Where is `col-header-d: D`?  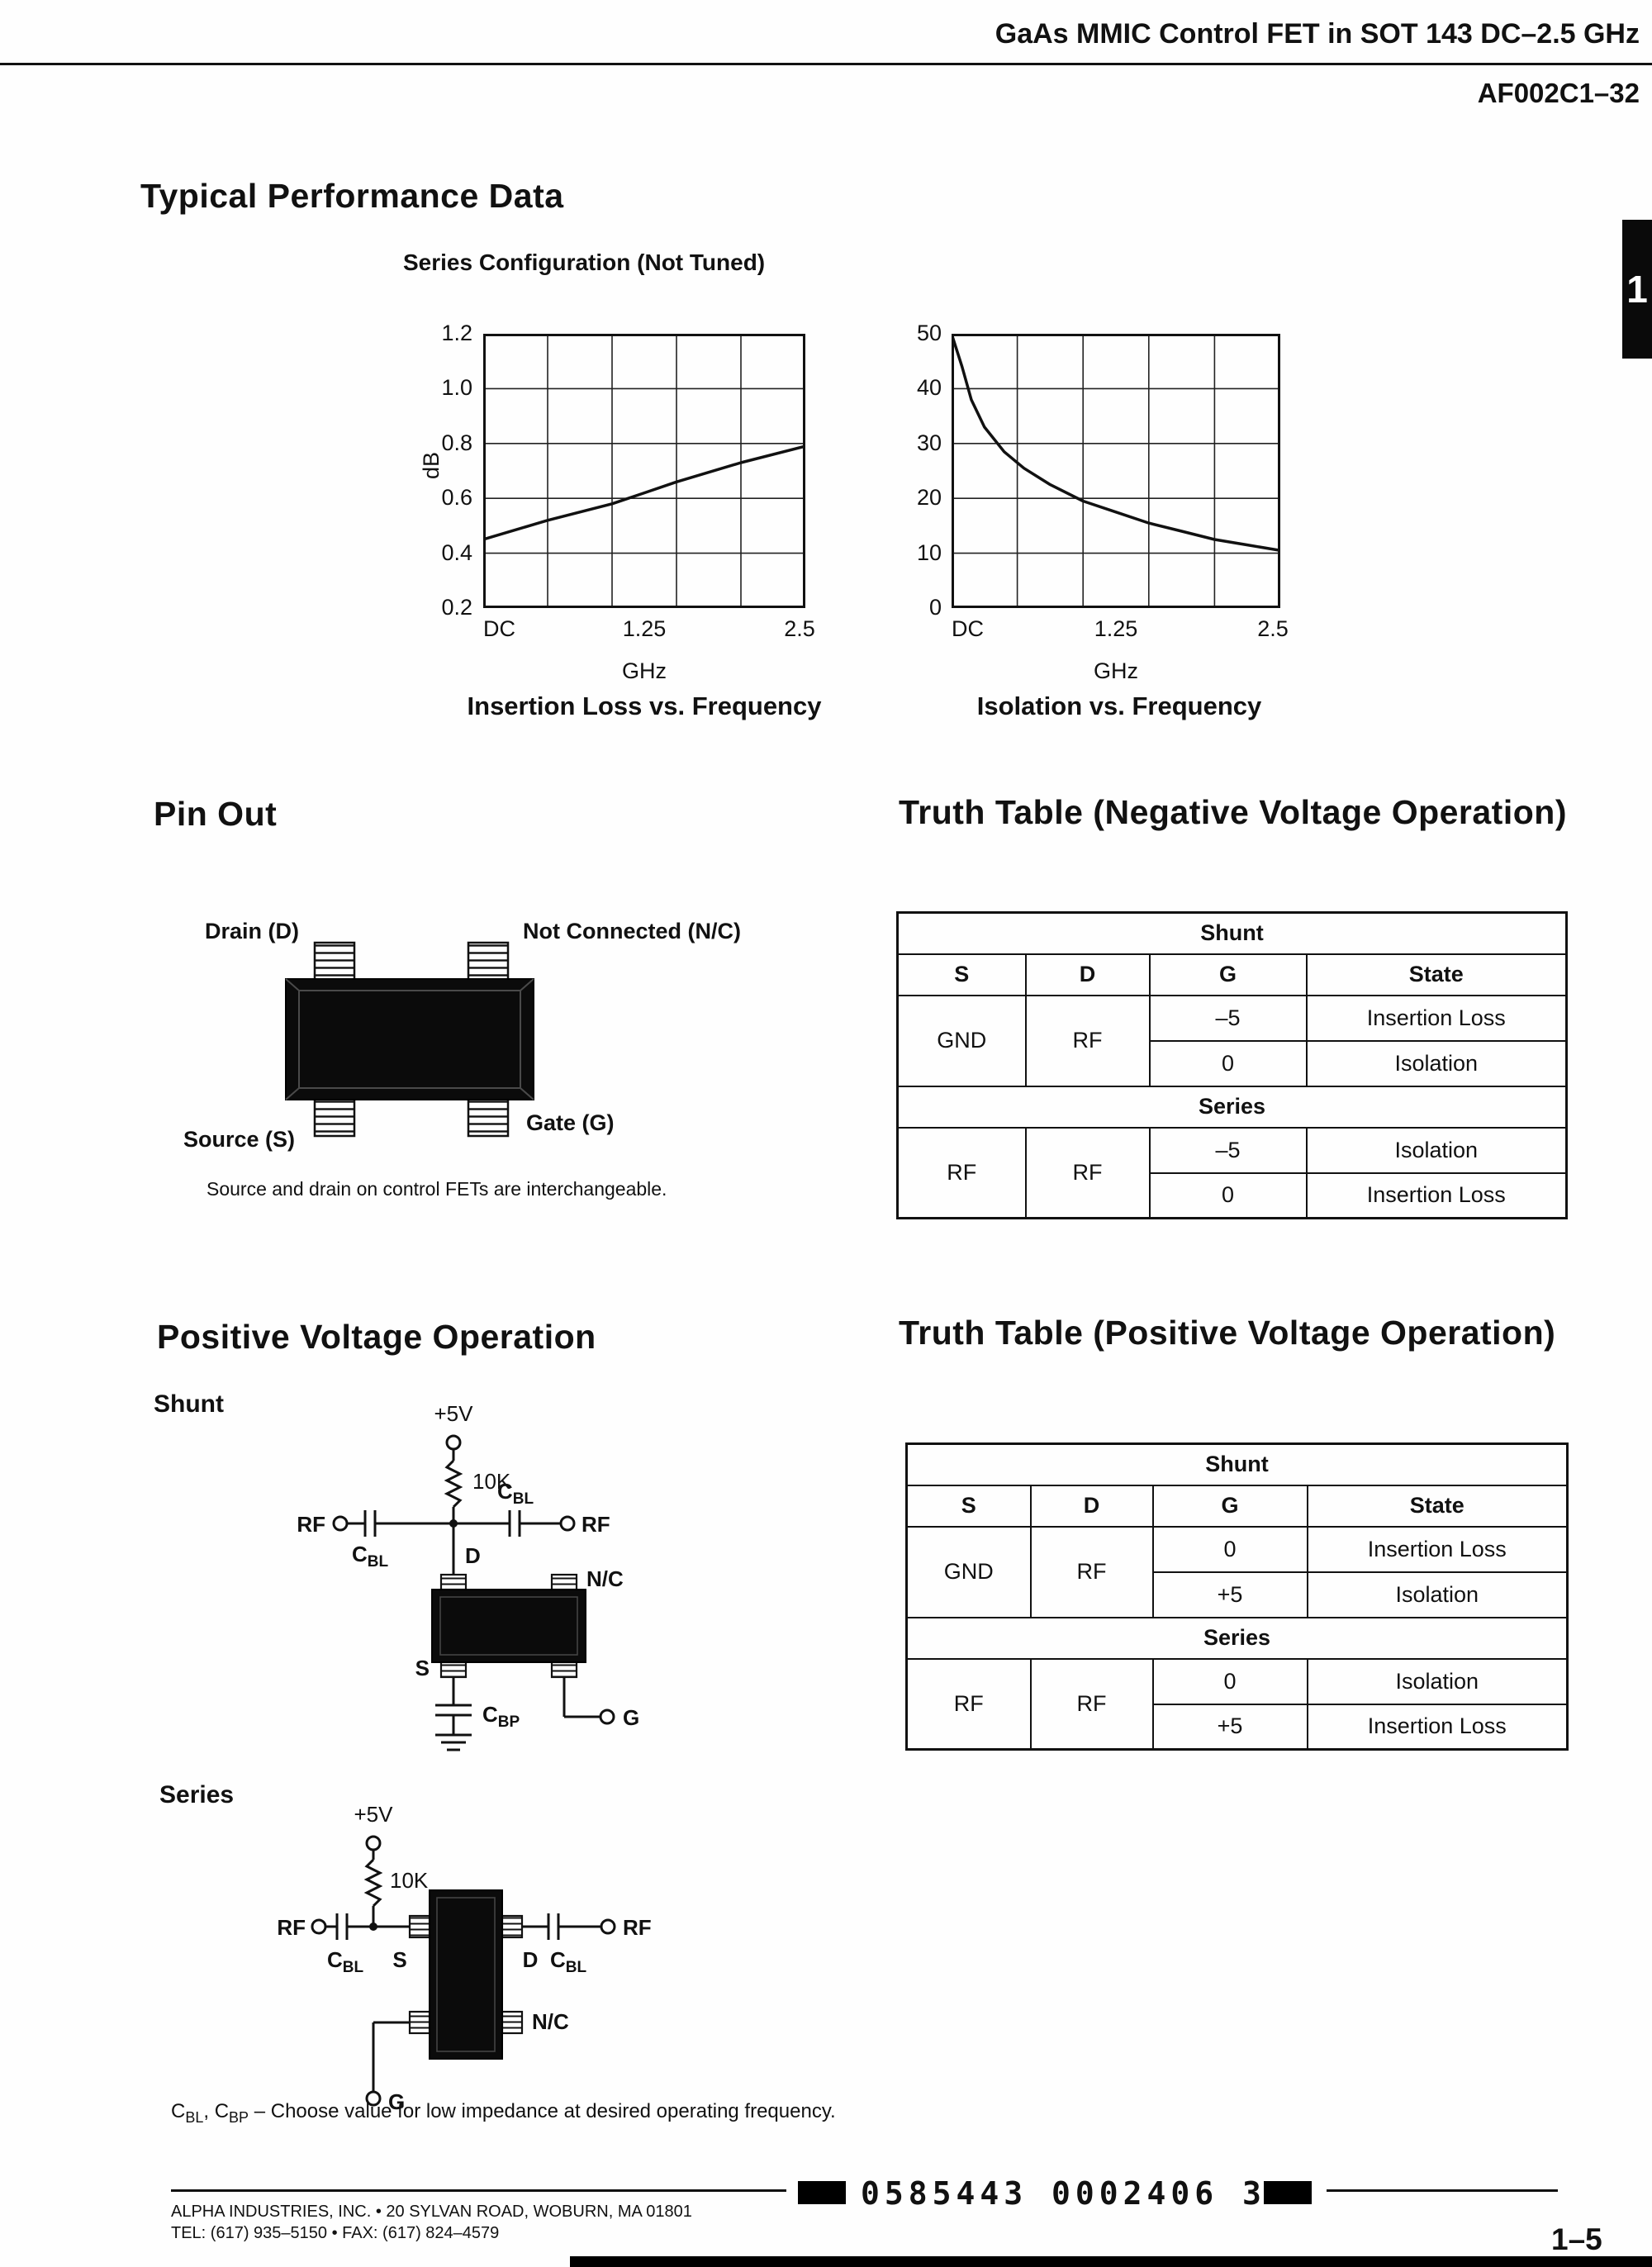 col-header-d: D is located at coordinates (1087, 974).